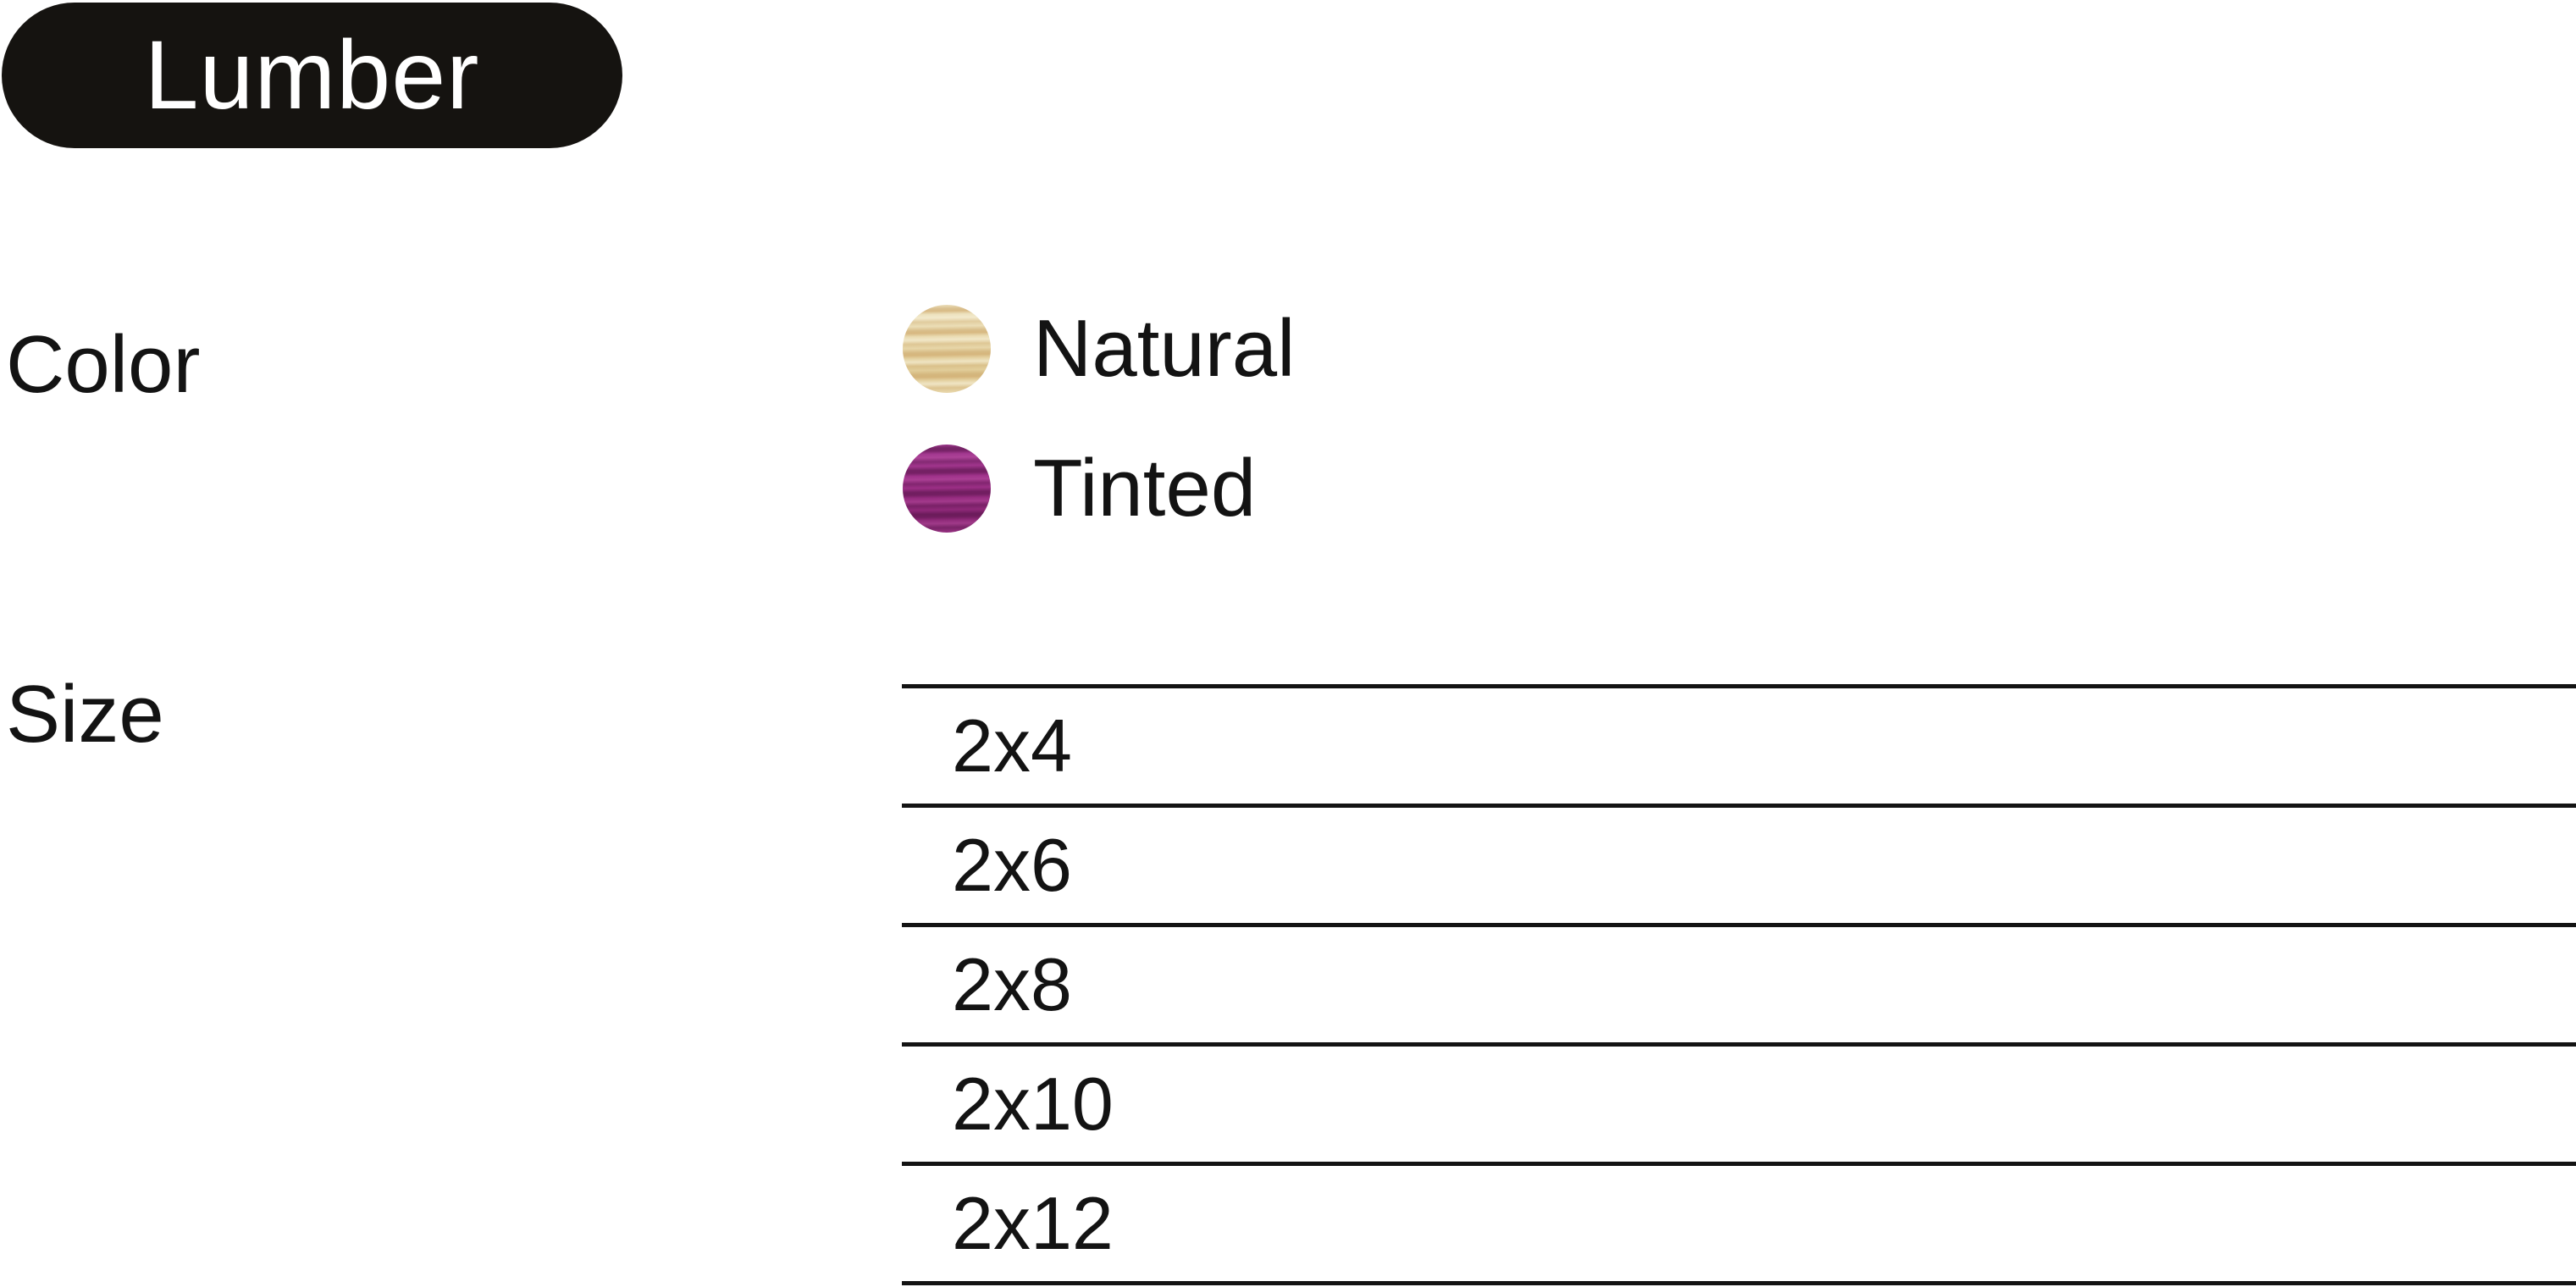 The image size is (2576, 1287). I want to click on size-option-2x10: 2x10, so click(1739, 1102).